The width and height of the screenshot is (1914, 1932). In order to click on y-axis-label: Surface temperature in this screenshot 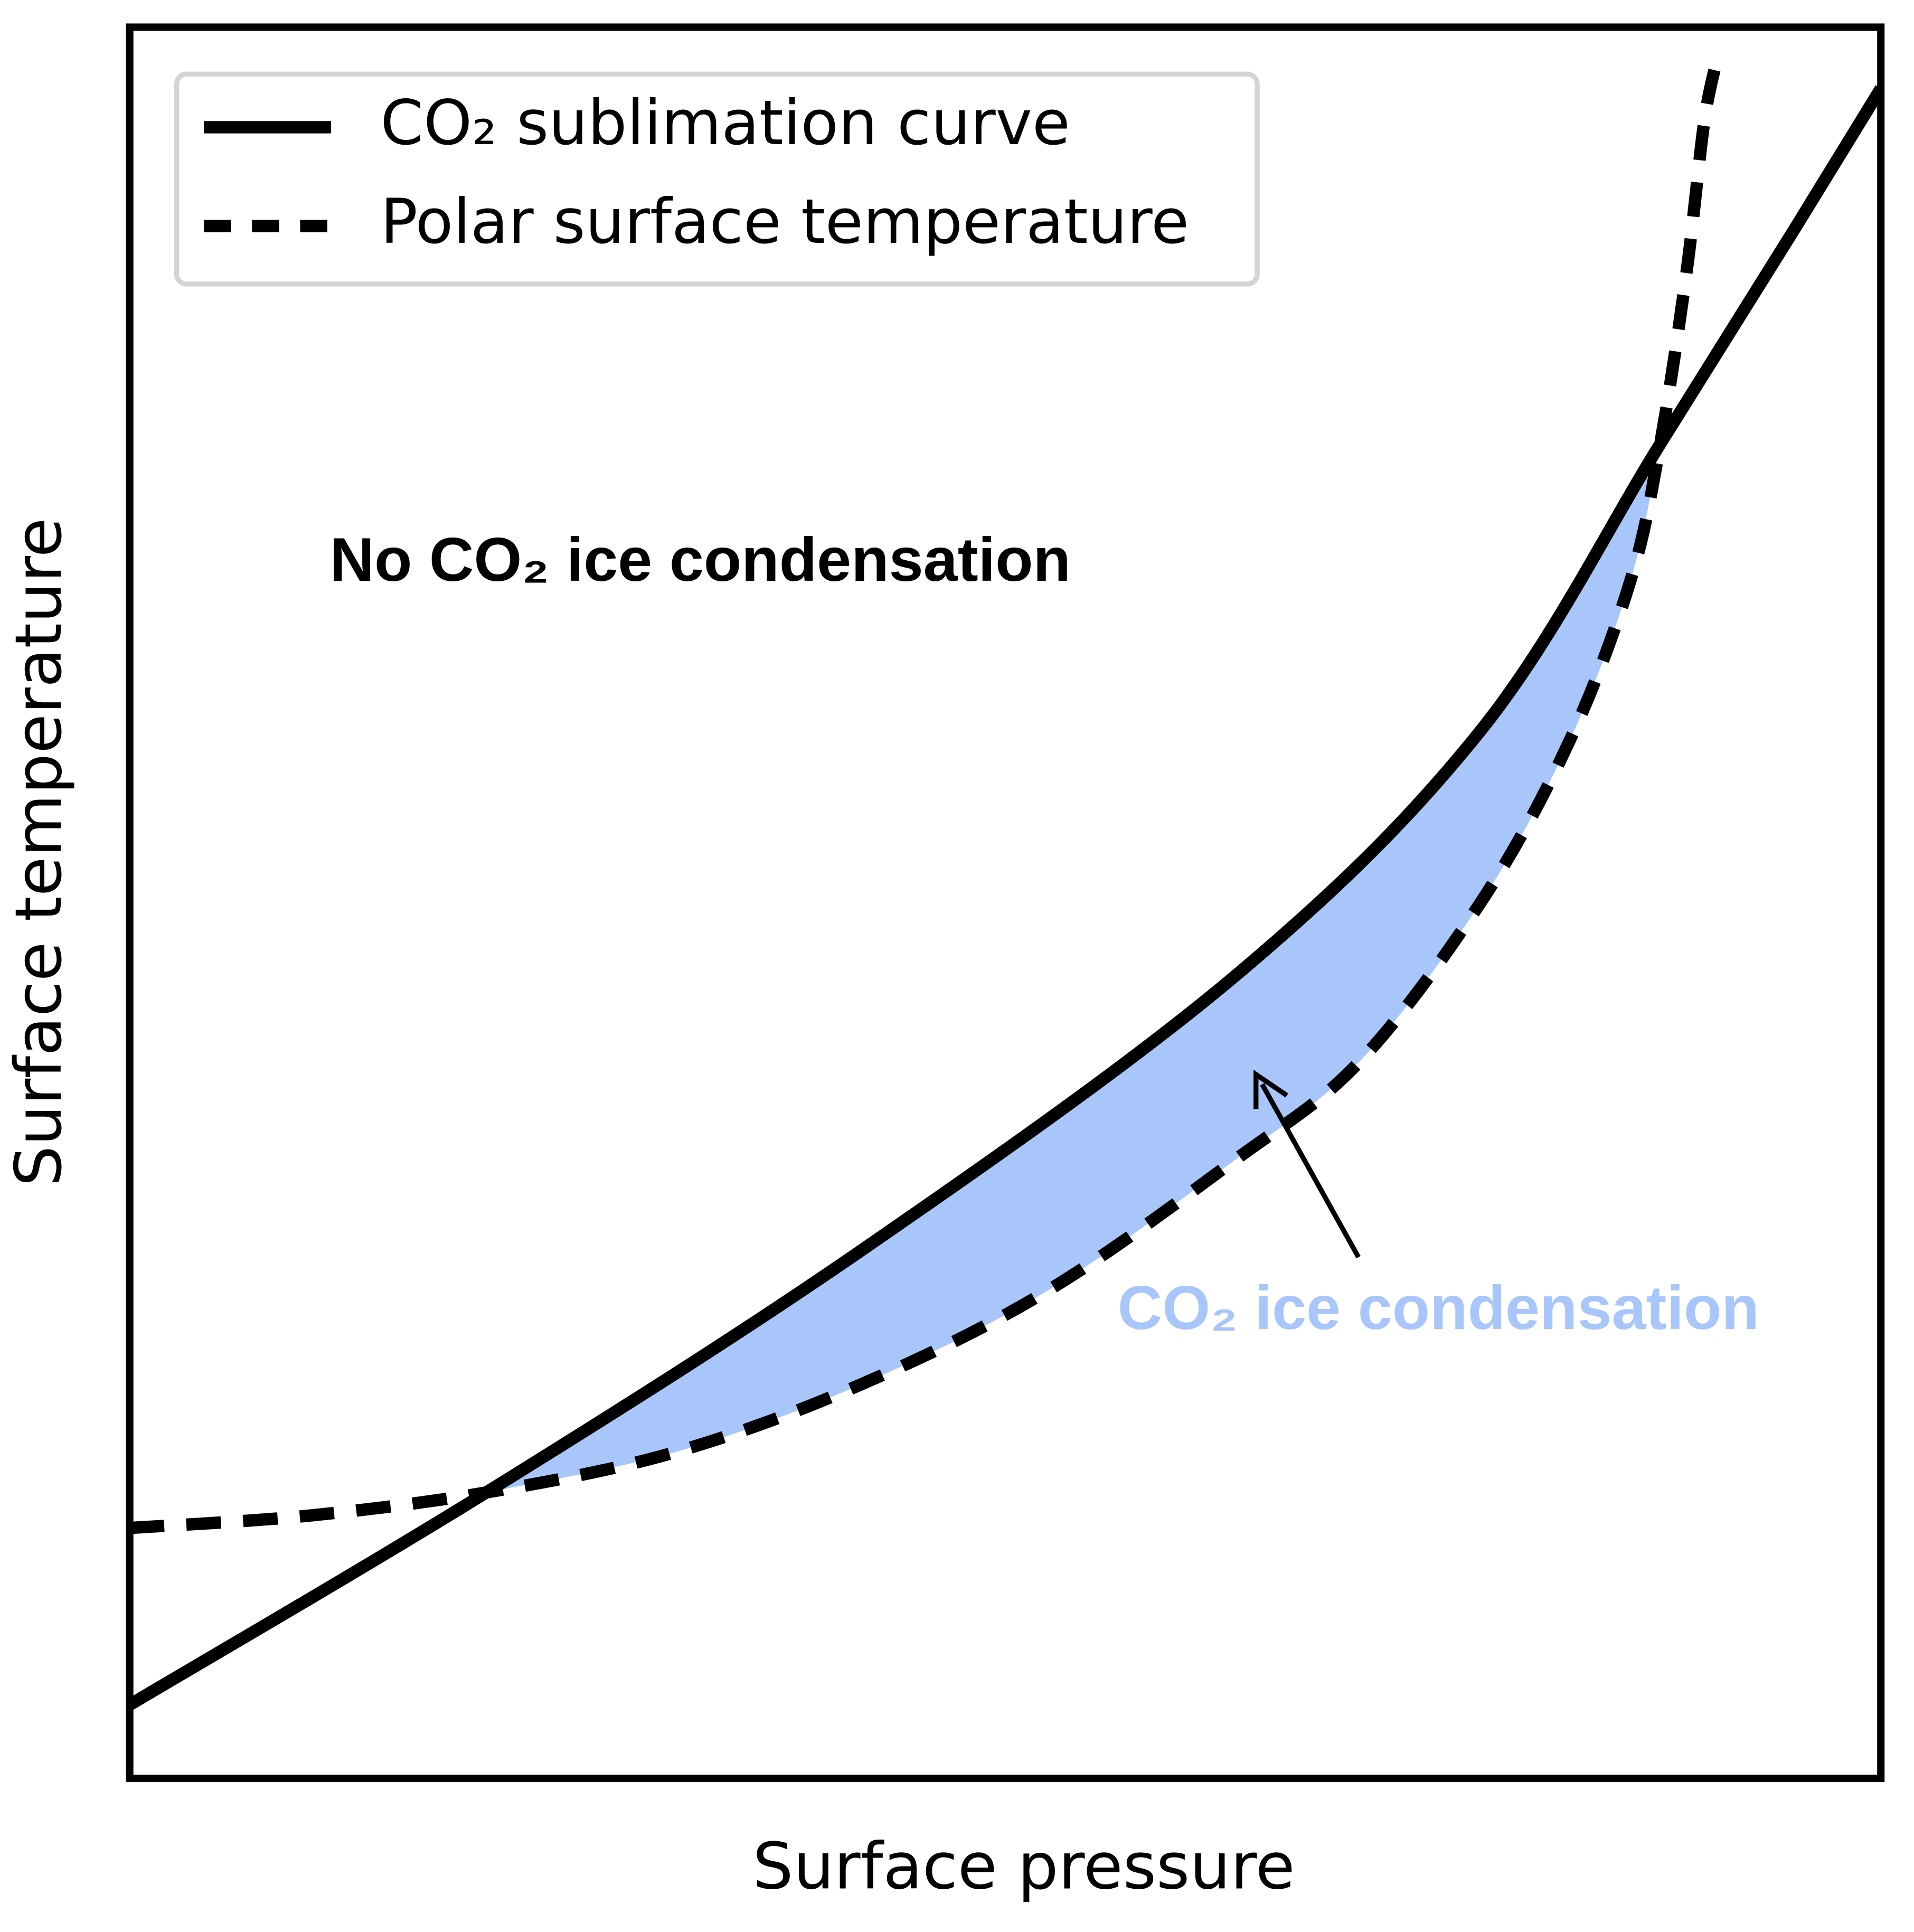, I will do `click(39, 852)`.